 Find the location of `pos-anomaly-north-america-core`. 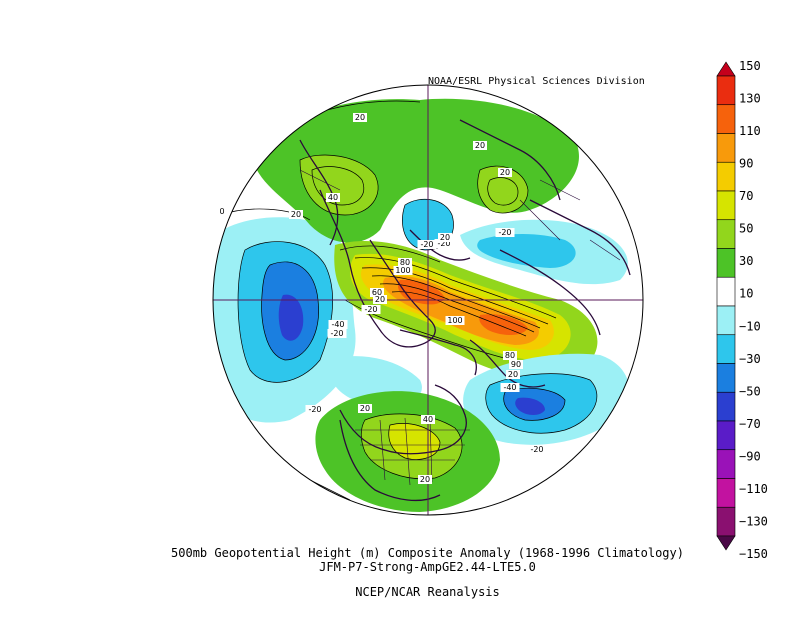

pos-anomaly-north-america-core is located at coordinates (414, 441).